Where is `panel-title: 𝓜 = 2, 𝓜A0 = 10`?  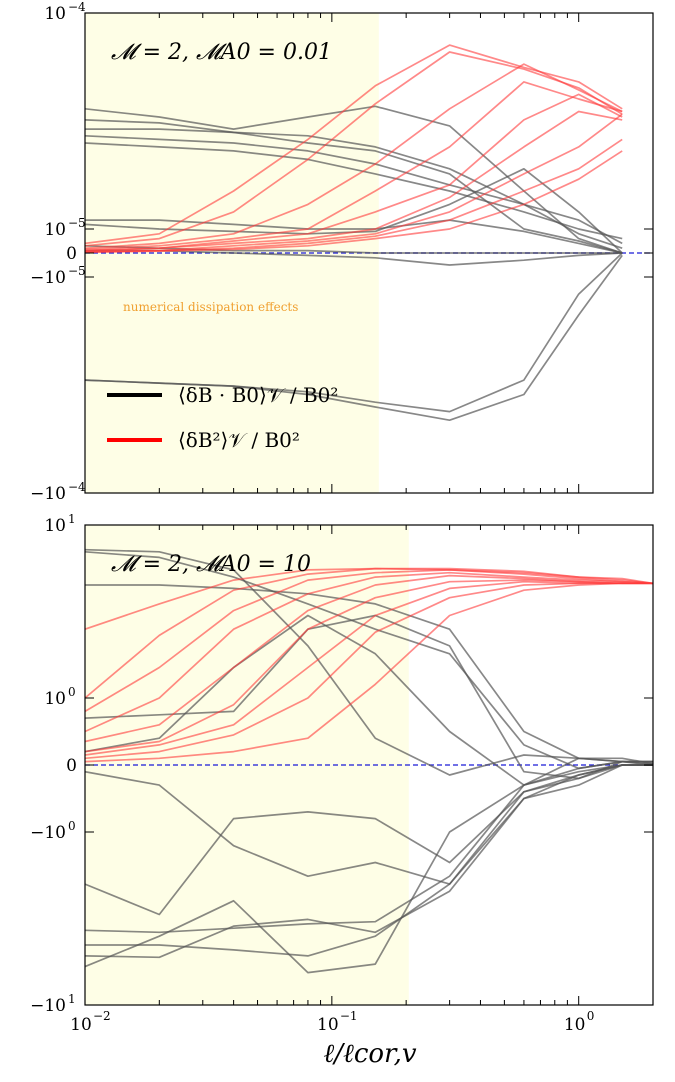 panel-title: 𝓜 = 2, 𝓜A0 = 10 is located at coordinates (211, 564).